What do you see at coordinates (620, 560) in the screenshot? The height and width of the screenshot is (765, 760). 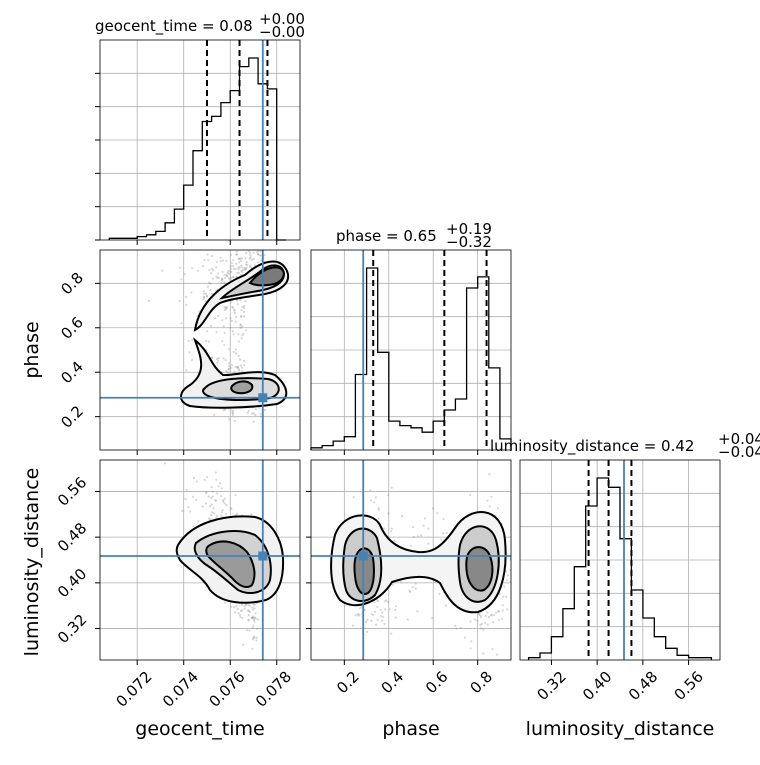 I see `axes-frame` at bounding box center [620, 560].